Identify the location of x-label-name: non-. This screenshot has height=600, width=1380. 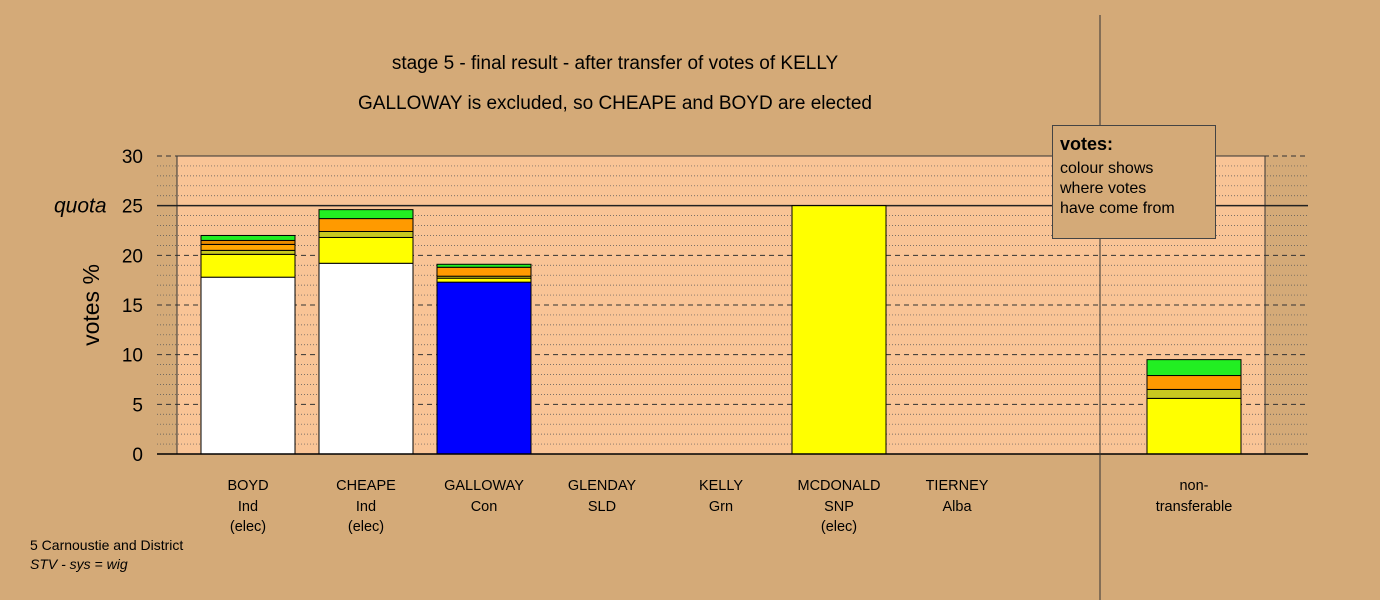
(1193, 486).